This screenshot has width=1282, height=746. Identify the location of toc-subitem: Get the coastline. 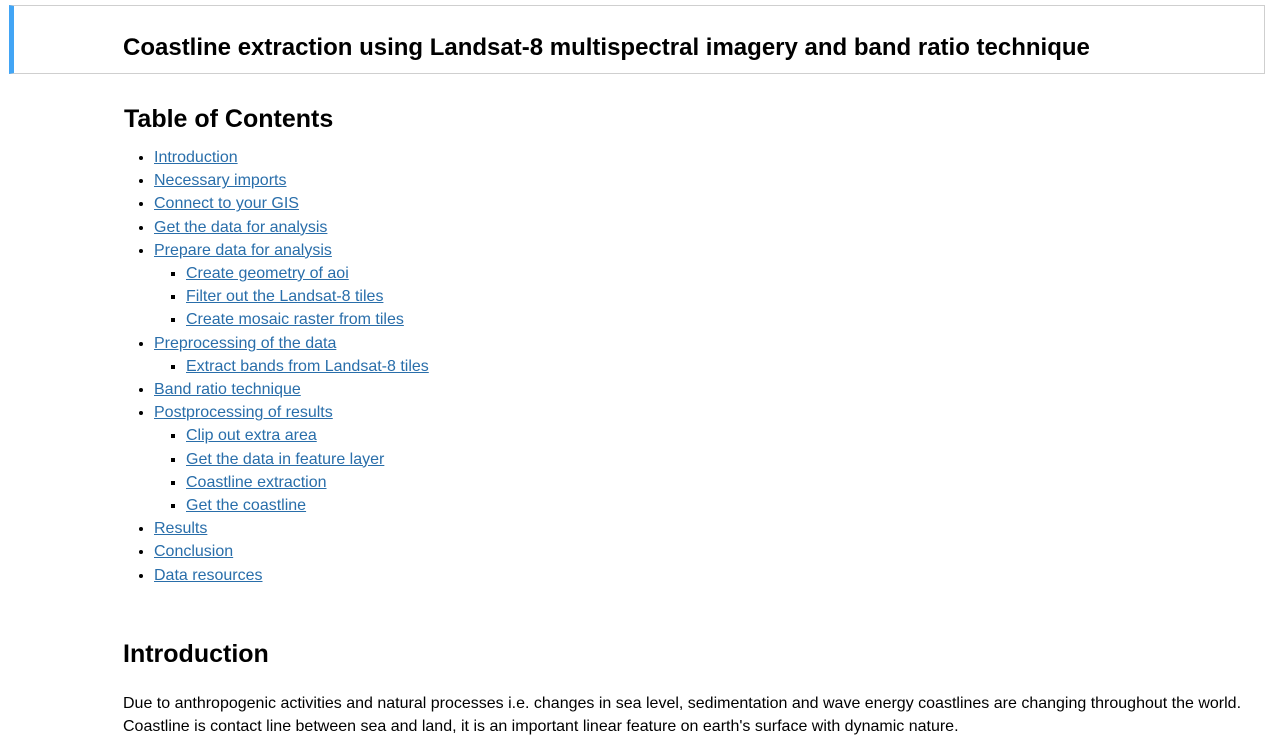
(705, 505).